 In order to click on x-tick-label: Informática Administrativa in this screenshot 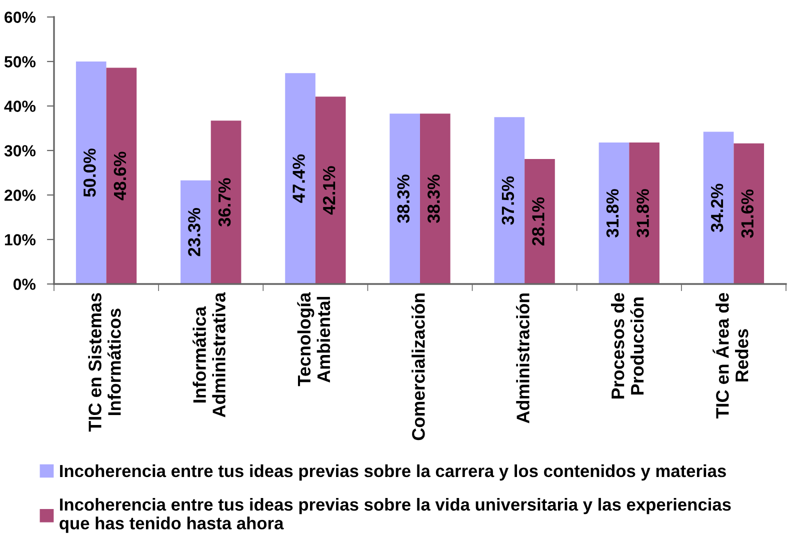, I will do `click(209, 355)`.